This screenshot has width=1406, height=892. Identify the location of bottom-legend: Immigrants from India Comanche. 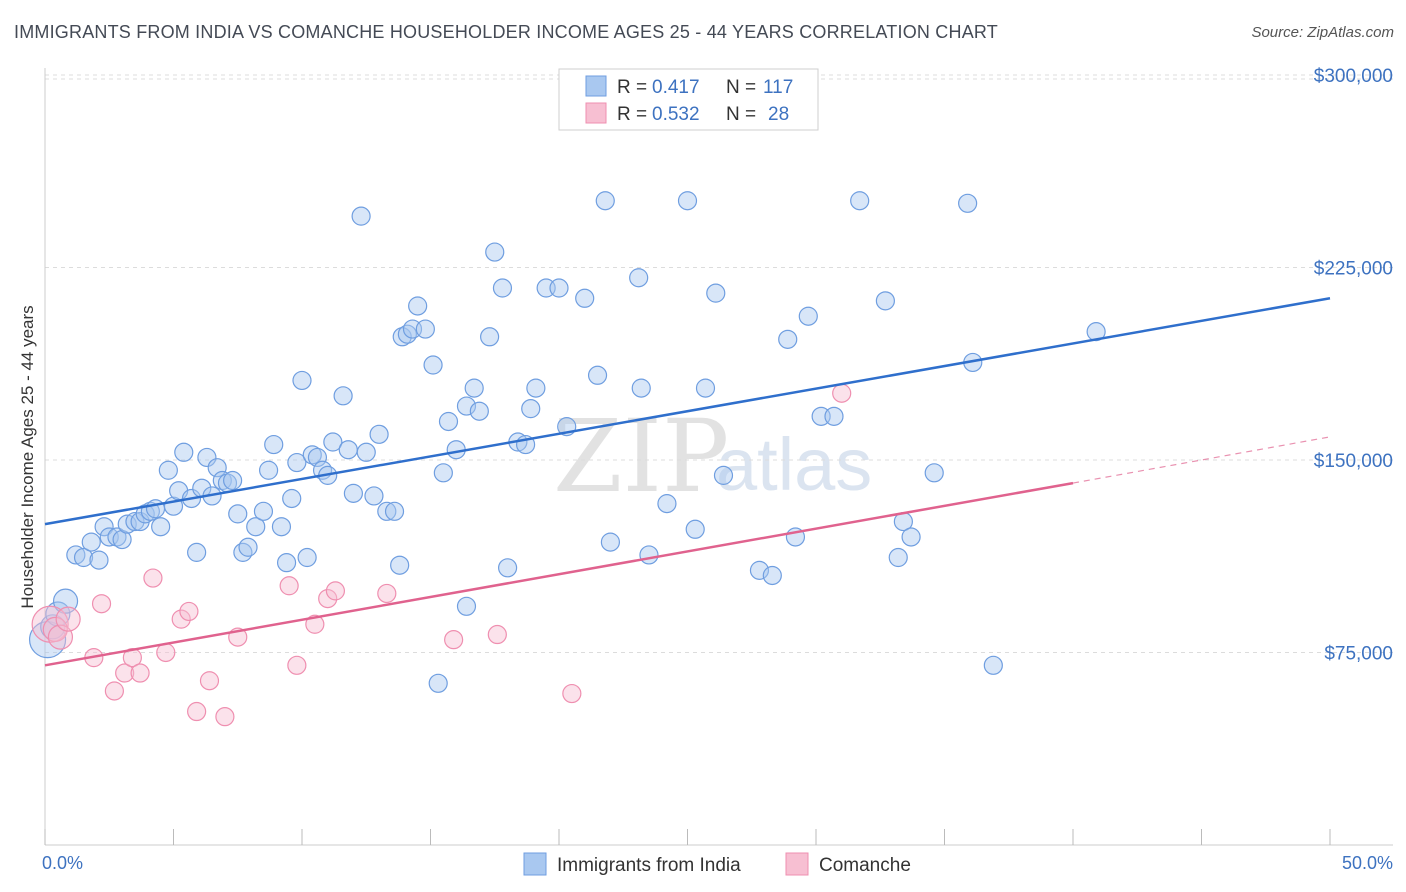
(717, 864).